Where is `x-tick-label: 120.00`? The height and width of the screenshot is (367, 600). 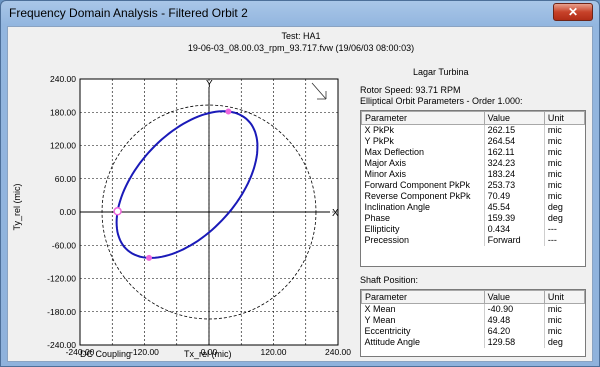
x-tick-label: 120.00 is located at coordinates (274, 352).